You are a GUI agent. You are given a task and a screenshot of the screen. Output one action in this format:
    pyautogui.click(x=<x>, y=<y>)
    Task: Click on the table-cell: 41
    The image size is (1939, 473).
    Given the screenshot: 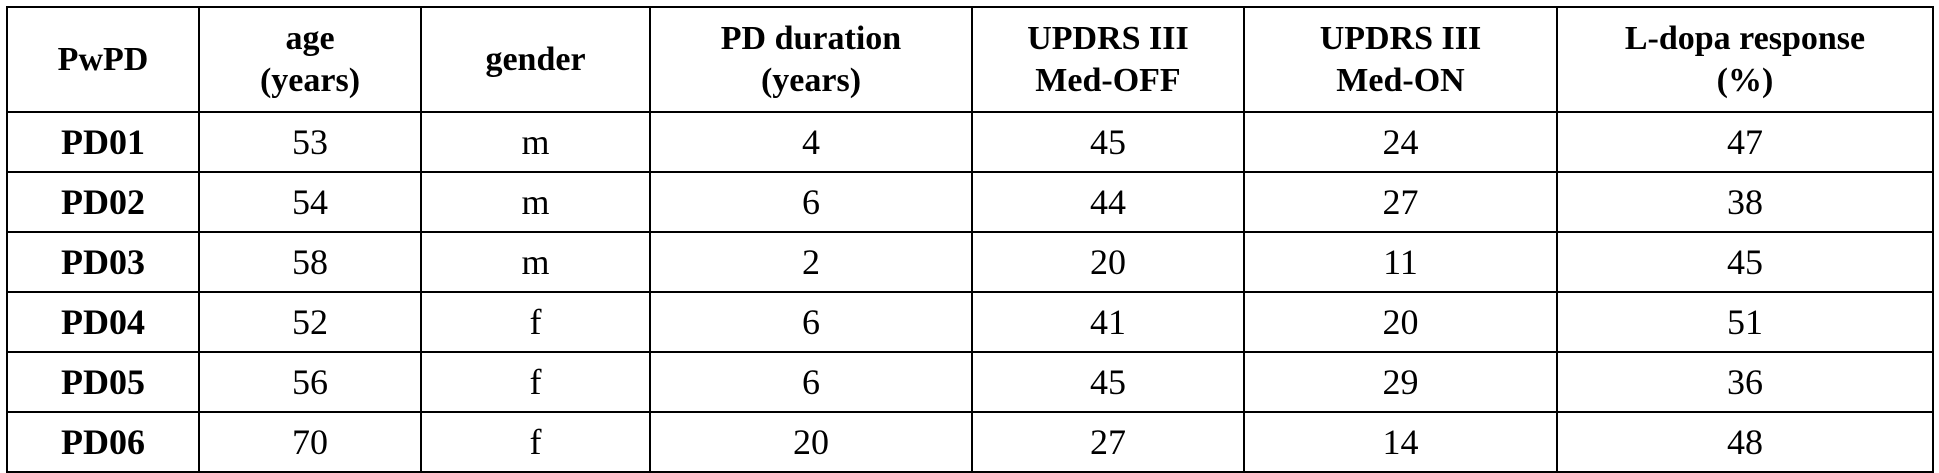 What is the action you would take?
    pyautogui.click(x=1108, y=322)
    